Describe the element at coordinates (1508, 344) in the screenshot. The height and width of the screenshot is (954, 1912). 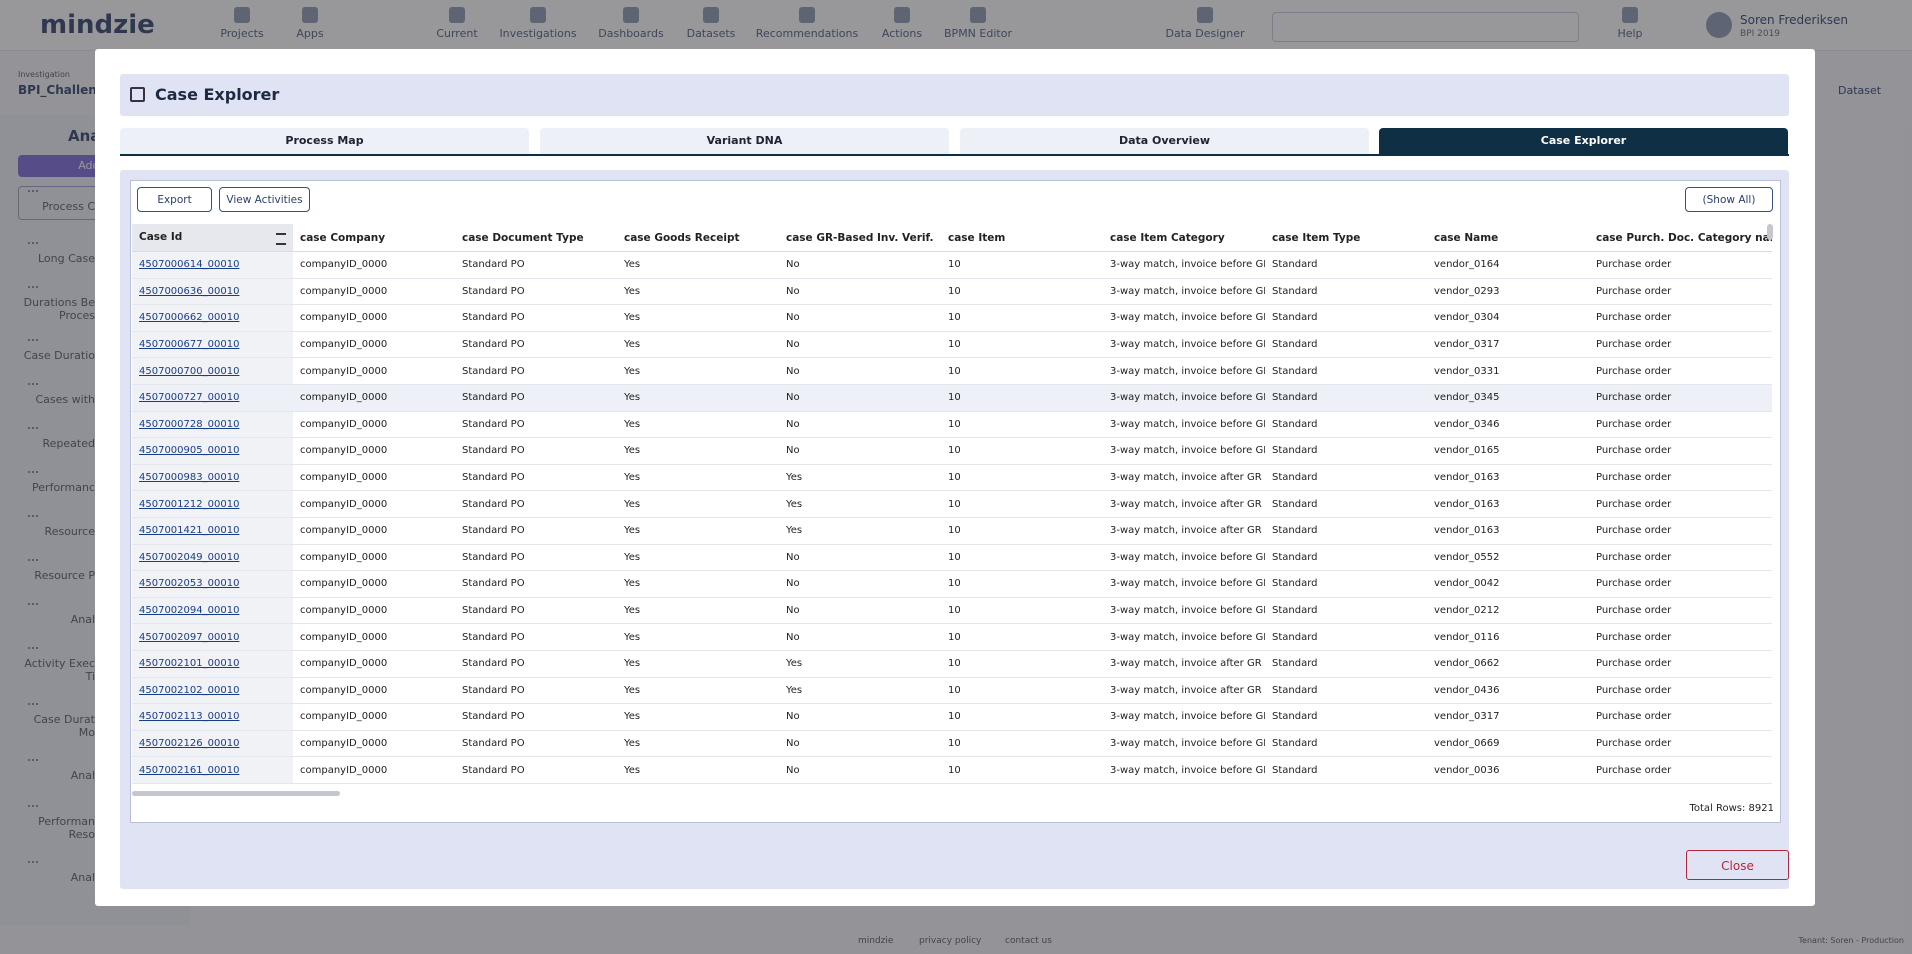
I see `table-cell: vendor_0317` at that location.